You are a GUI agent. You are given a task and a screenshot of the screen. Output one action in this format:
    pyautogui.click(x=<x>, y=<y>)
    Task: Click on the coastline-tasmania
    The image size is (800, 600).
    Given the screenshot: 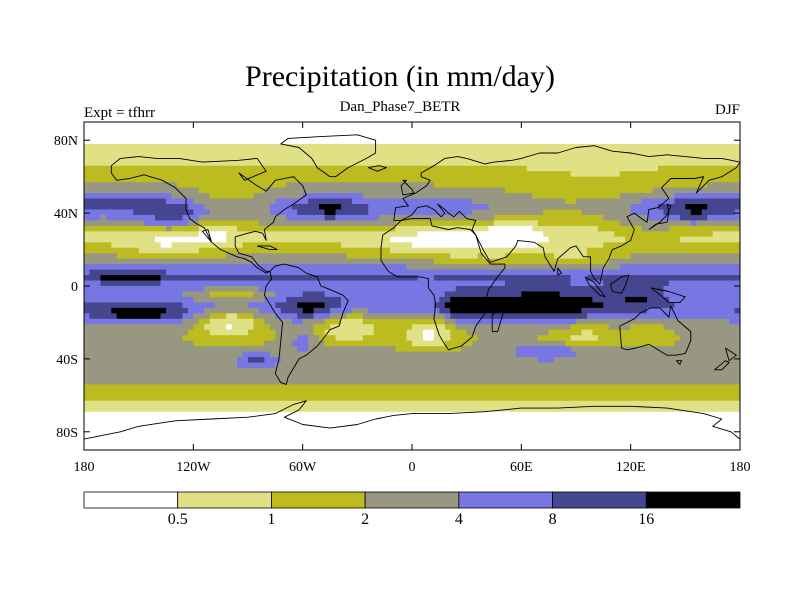 What is the action you would take?
    pyautogui.click(x=679, y=362)
    